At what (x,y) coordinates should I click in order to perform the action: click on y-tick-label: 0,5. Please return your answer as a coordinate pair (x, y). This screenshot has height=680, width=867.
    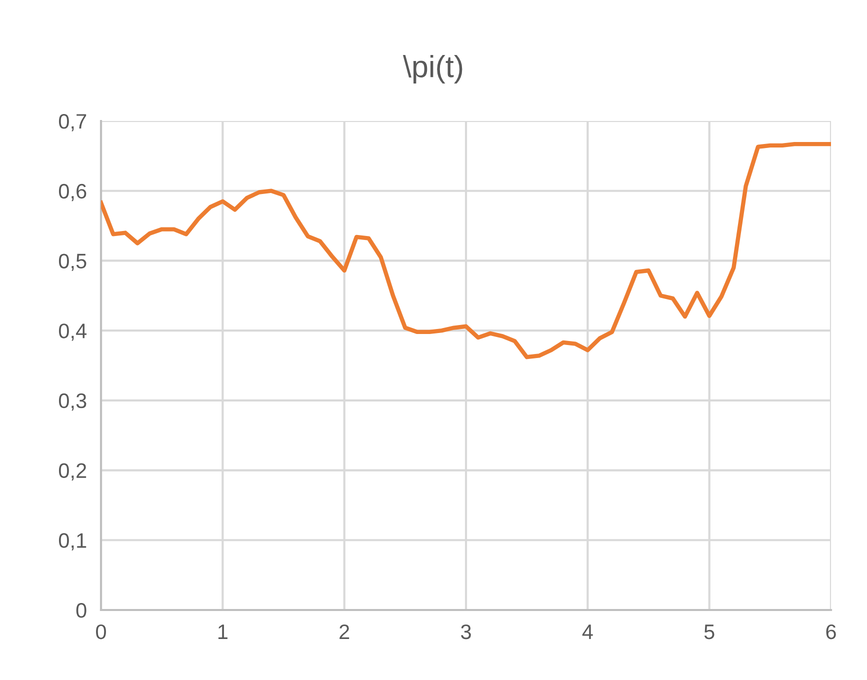
    Looking at the image, I should click on (72, 262).